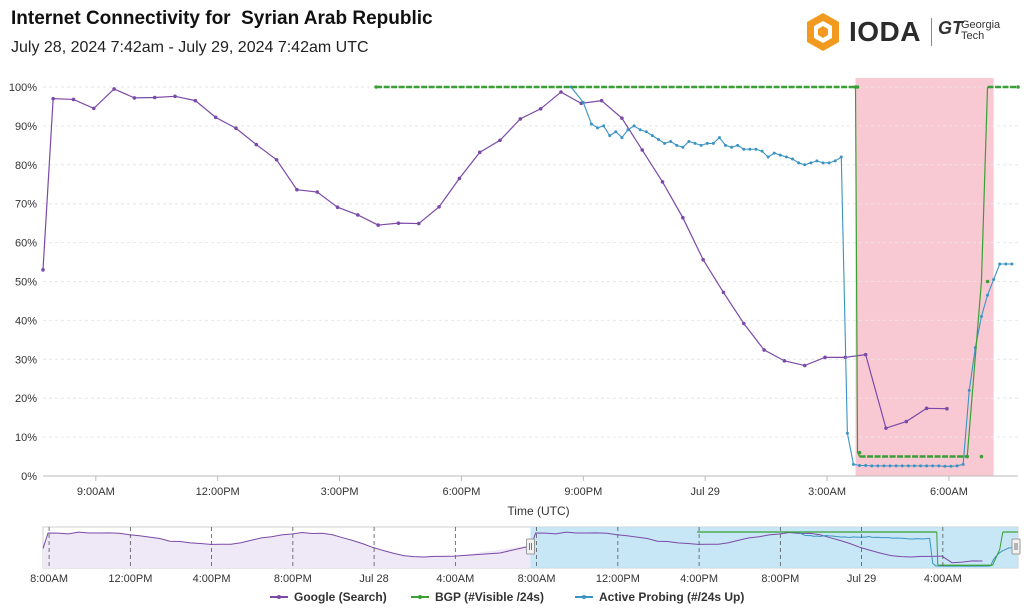 Image resolution: width=1024 pixels, height=614 pixels. What do you see at coordinates (26, 283) in the screenshot?
I see `y-tick-label: 50%` at bounding box center [26, 283].